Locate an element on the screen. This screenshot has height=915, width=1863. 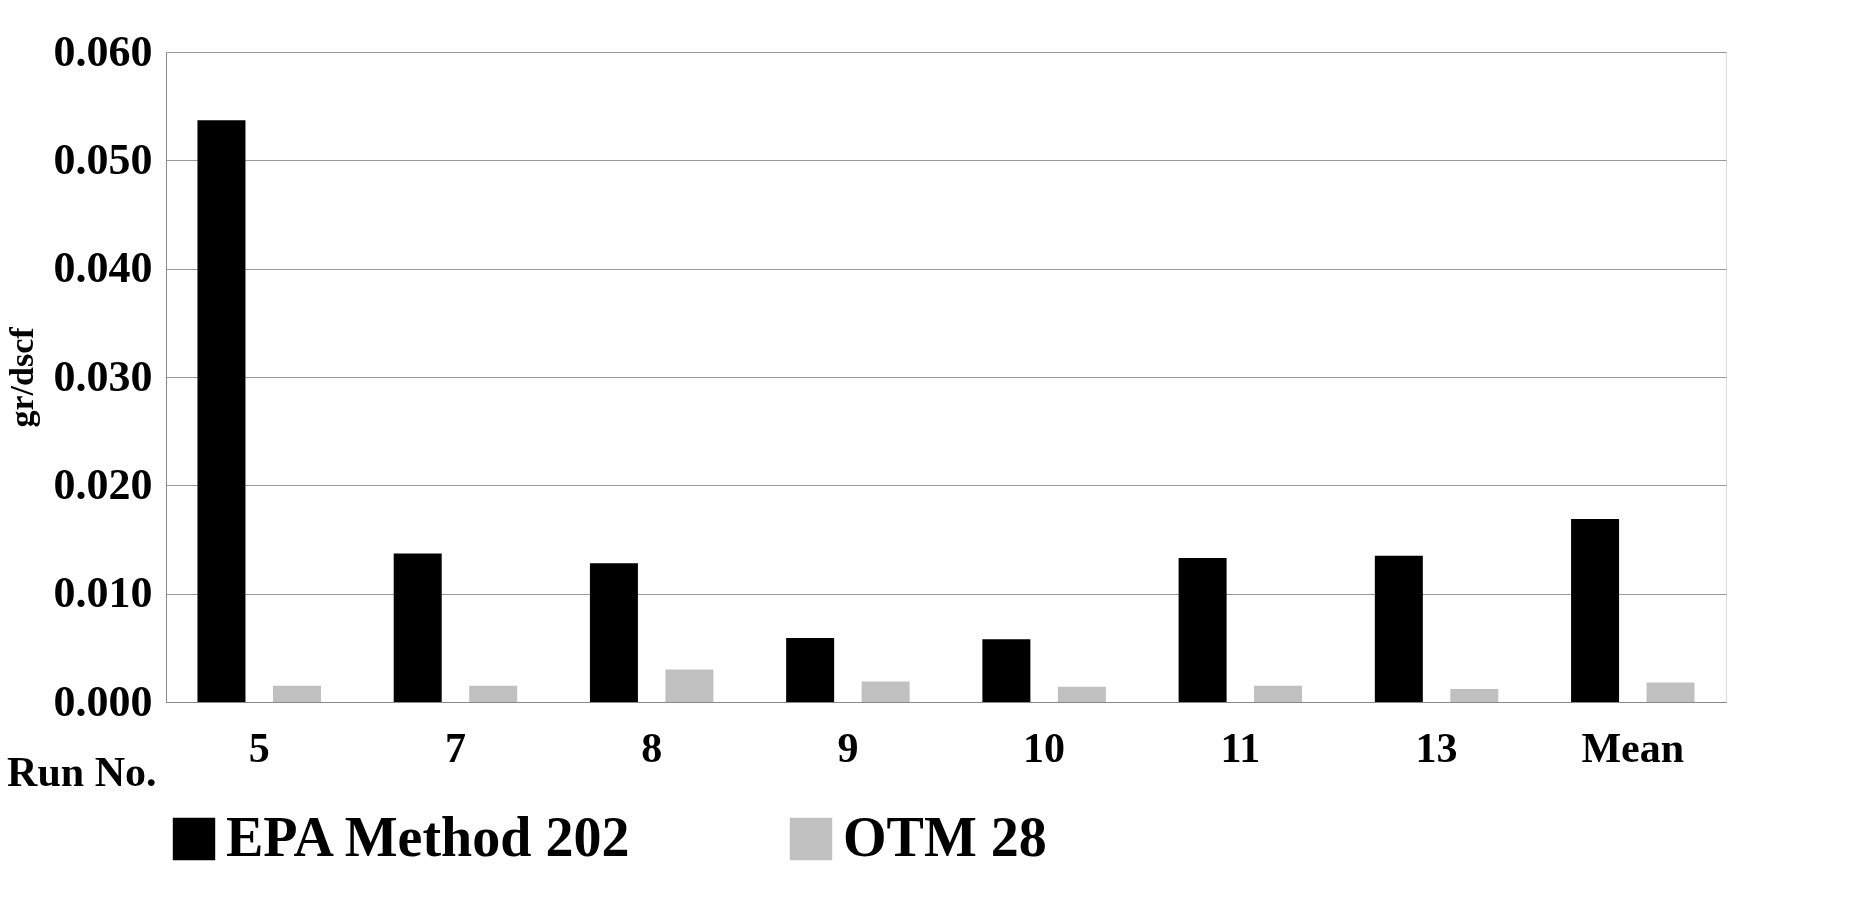
y-tick-label: 0.010 is located at coordinates (103, 593).